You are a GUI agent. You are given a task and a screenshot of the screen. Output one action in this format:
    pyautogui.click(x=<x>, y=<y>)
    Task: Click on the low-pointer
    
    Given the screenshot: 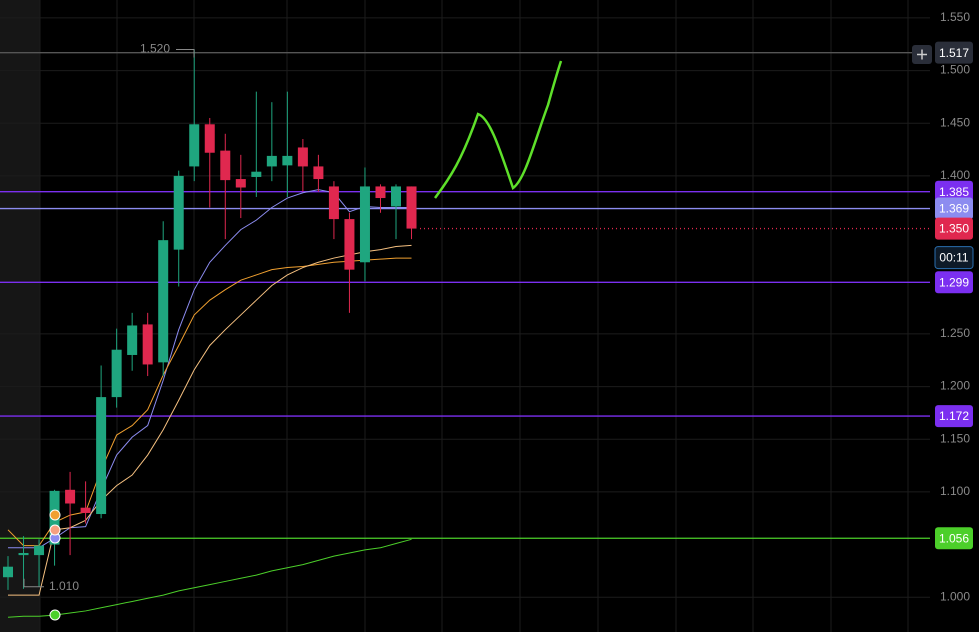 What is the action you would take?
    pyautogui.click(x=33, y=583)
    